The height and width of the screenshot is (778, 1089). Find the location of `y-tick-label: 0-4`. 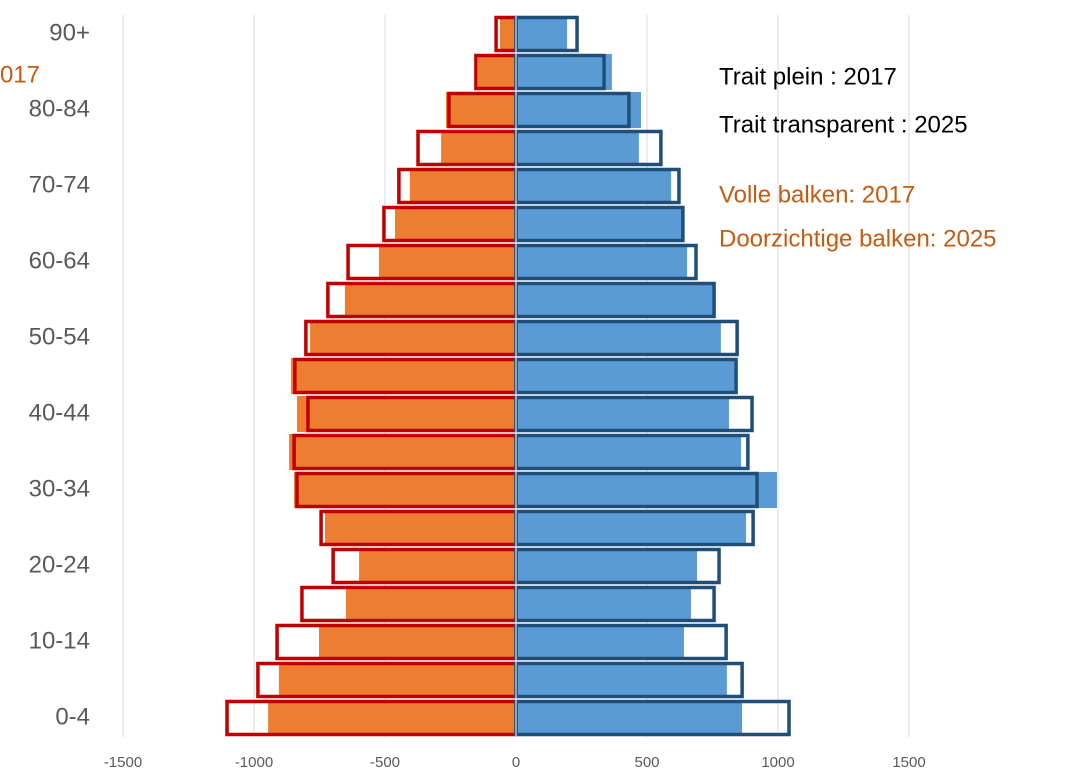

y-tick-label: 0-4 is located at coordinates (72, 716).